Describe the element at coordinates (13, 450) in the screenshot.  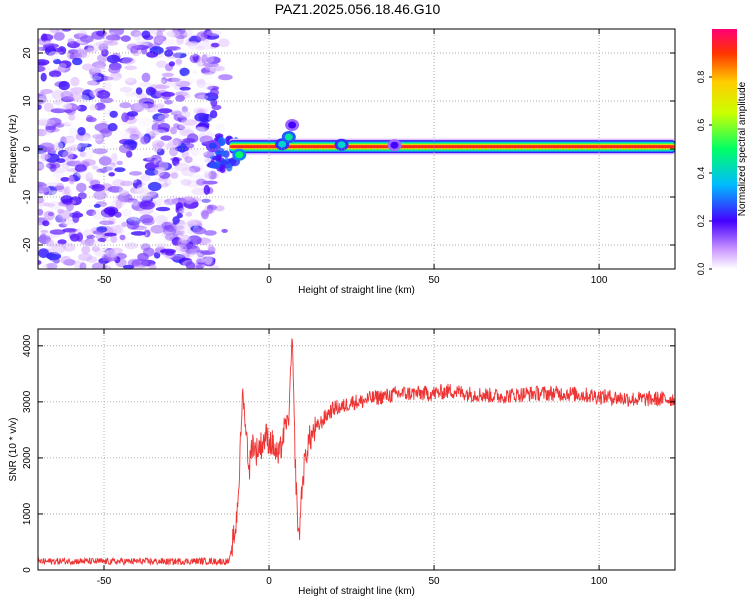
I see `snr-ylabel: SNR (10 * v/v)` at that location.